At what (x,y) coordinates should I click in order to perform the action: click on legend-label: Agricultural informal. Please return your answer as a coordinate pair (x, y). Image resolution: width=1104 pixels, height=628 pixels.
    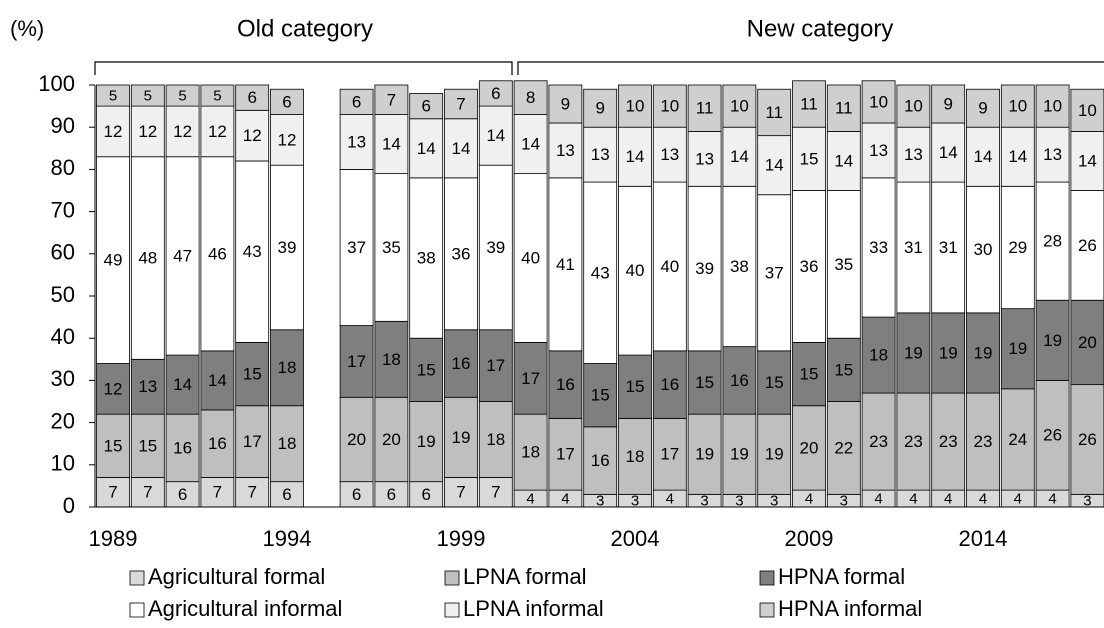
    Looking at the image, I should click on (245, 608).